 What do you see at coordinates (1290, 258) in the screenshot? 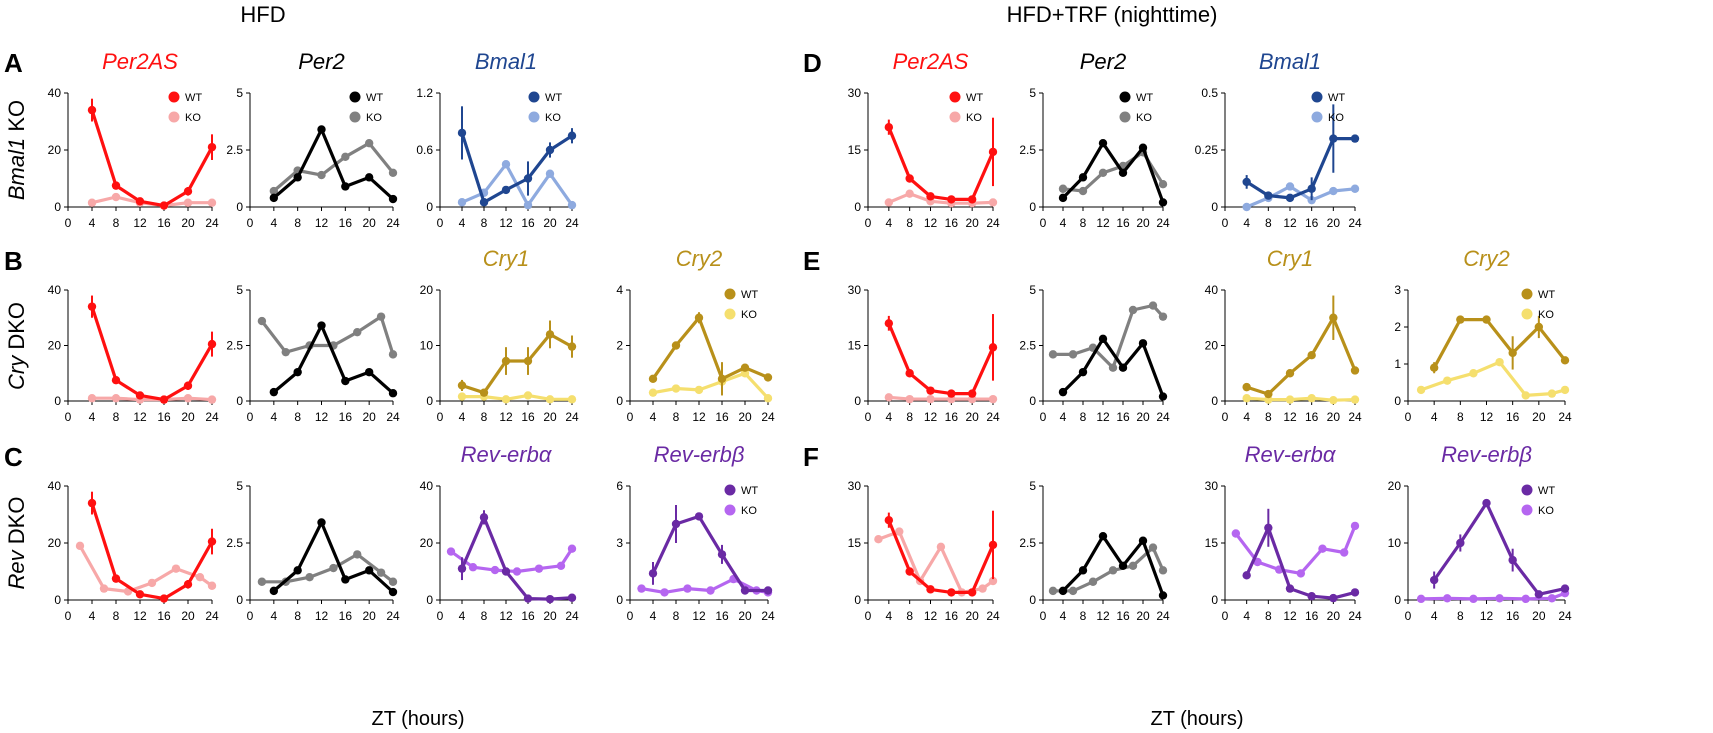
I see `panel-title: Cry1` at bounding box center [1290, 258].